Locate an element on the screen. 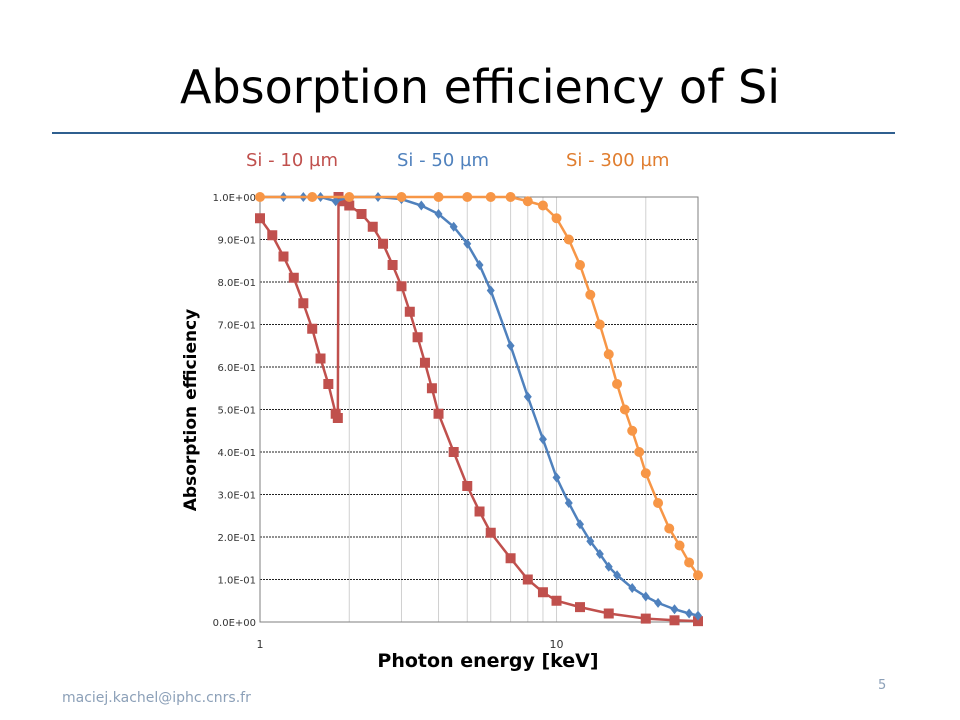  y-tick-label: 5.0E-01 is located at coordinates (236, 411).